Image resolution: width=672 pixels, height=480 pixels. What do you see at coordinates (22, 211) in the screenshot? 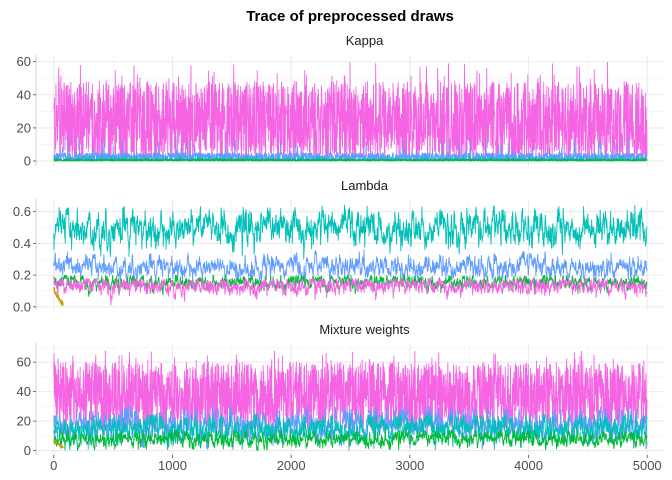
I see `y-tick-label: 0.6` at bounding box center [22, 211].